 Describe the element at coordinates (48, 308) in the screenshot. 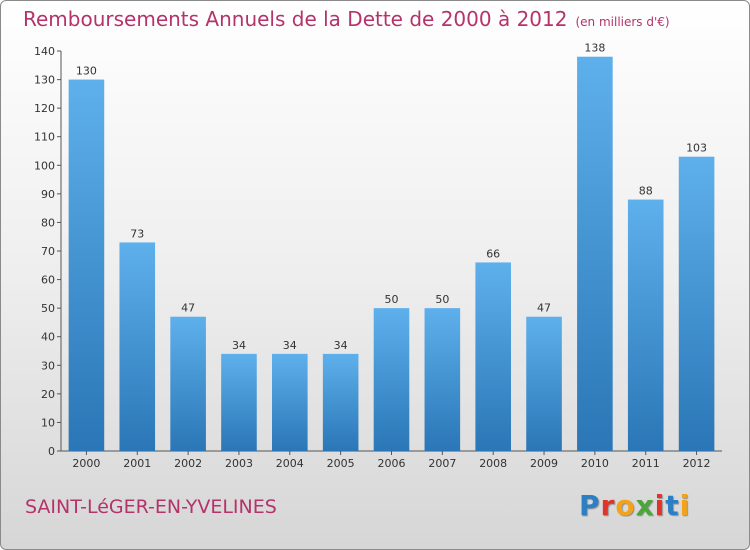

I see `y-tick-label: 50` at that location.